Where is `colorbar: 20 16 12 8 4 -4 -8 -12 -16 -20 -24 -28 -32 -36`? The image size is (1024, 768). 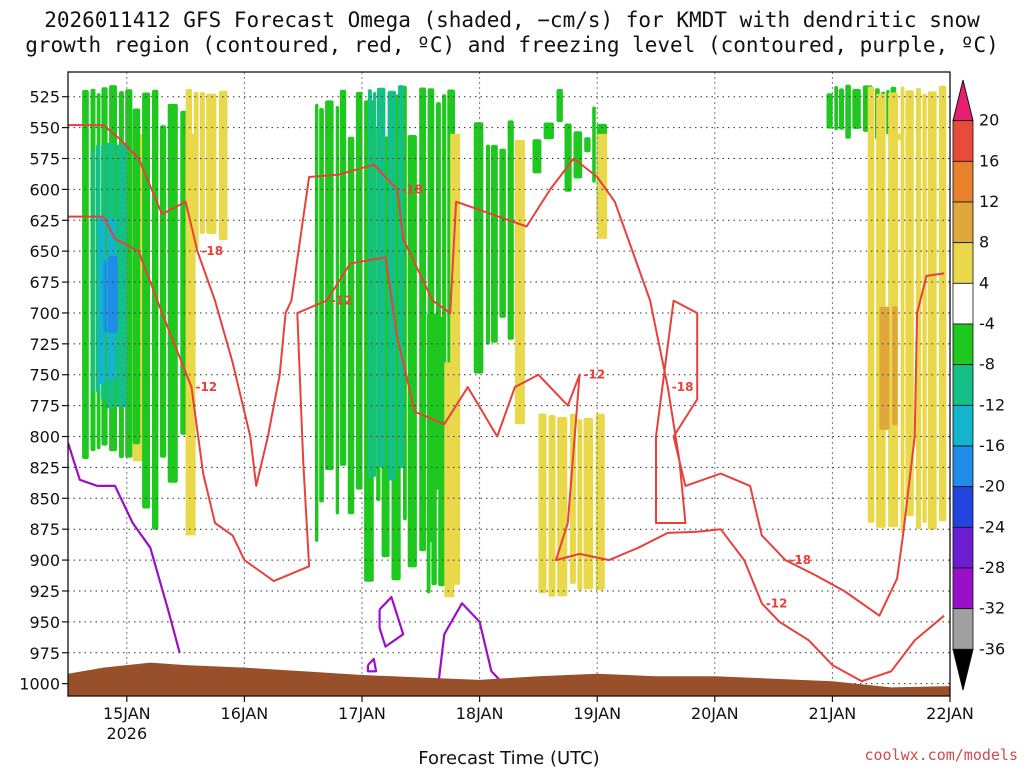 colorbar: 20 16 12 8 4 -4 -8 -12 -16 -20 -24 -28 -32 -36 is located at coordinates (978, 385).